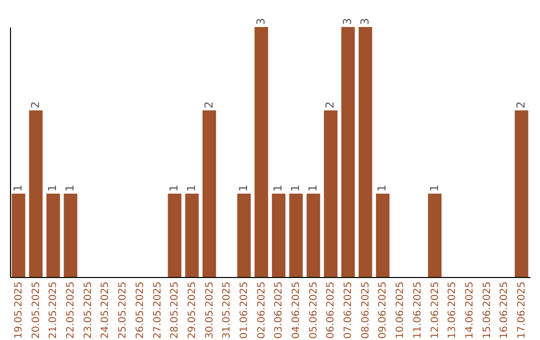  What do you see at coordinates (158, 310) in the screenshot?
I see `x-tick-label: 27.05.2025` at bounding box center [158, 310].